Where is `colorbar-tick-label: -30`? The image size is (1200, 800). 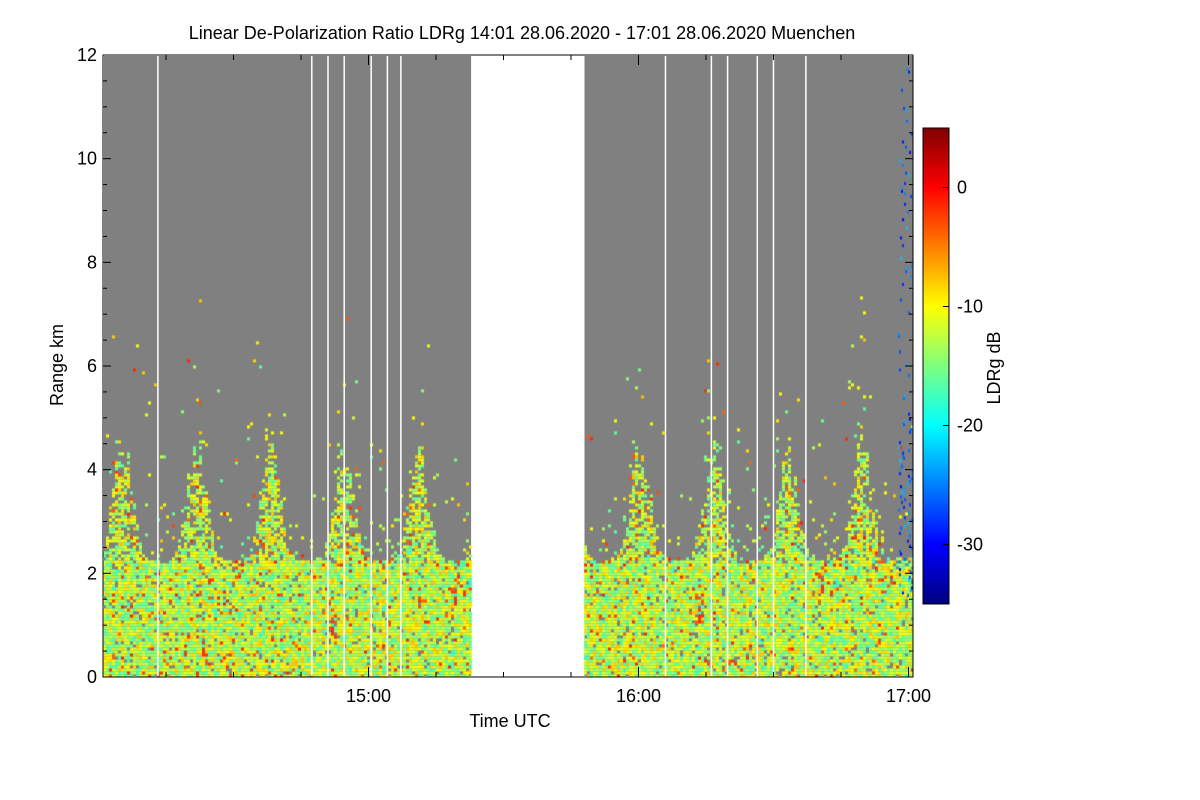 colorbar-tick-label: -30 is located at coordinates (970, 545).